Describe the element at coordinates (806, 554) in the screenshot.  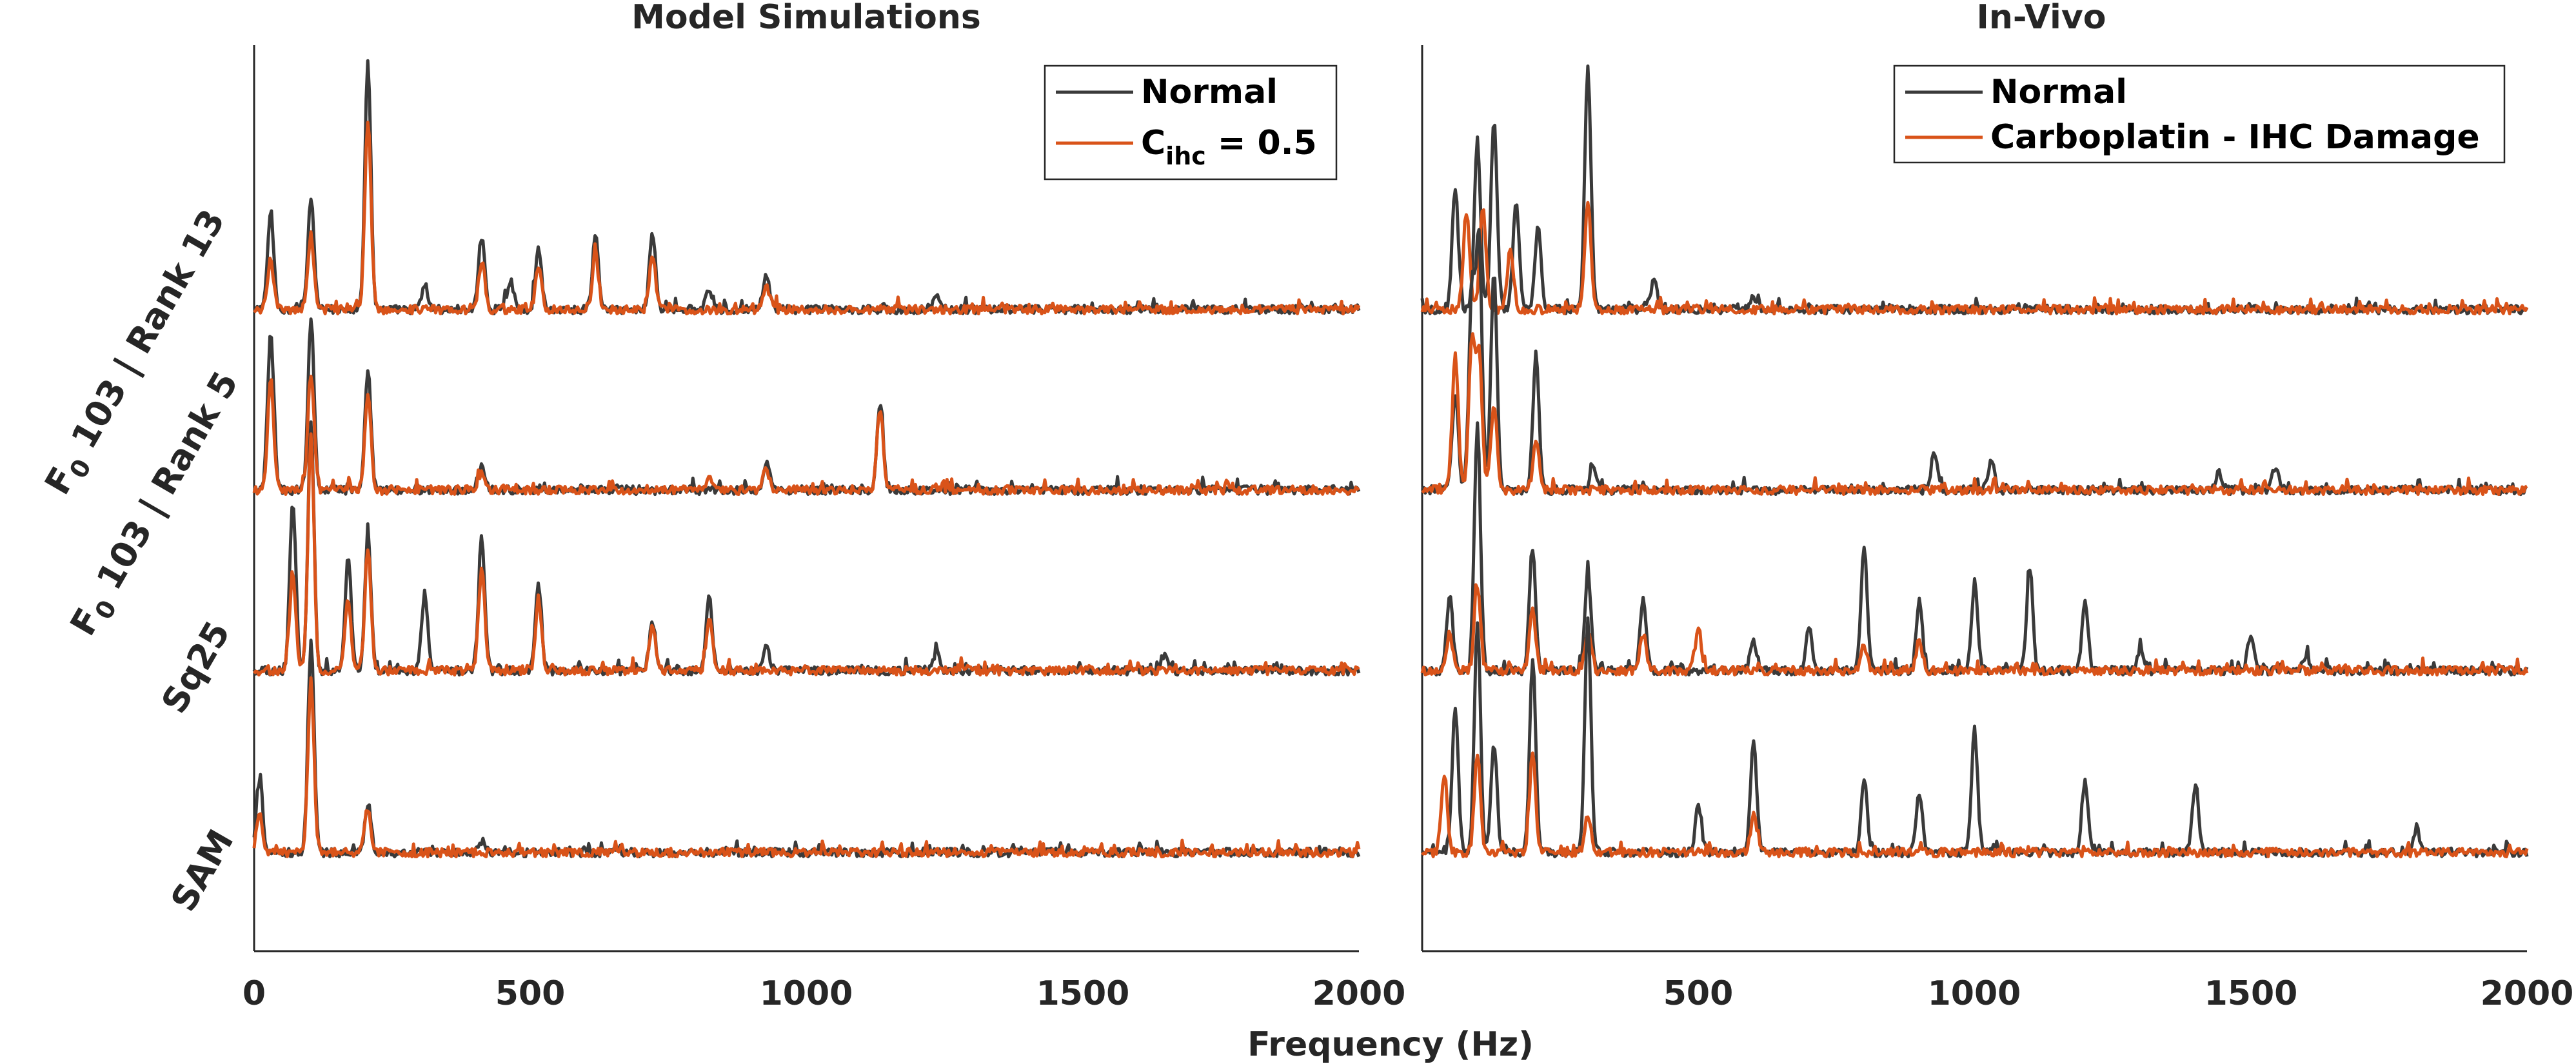
I see `trace-impaired-model-row3` at that location.